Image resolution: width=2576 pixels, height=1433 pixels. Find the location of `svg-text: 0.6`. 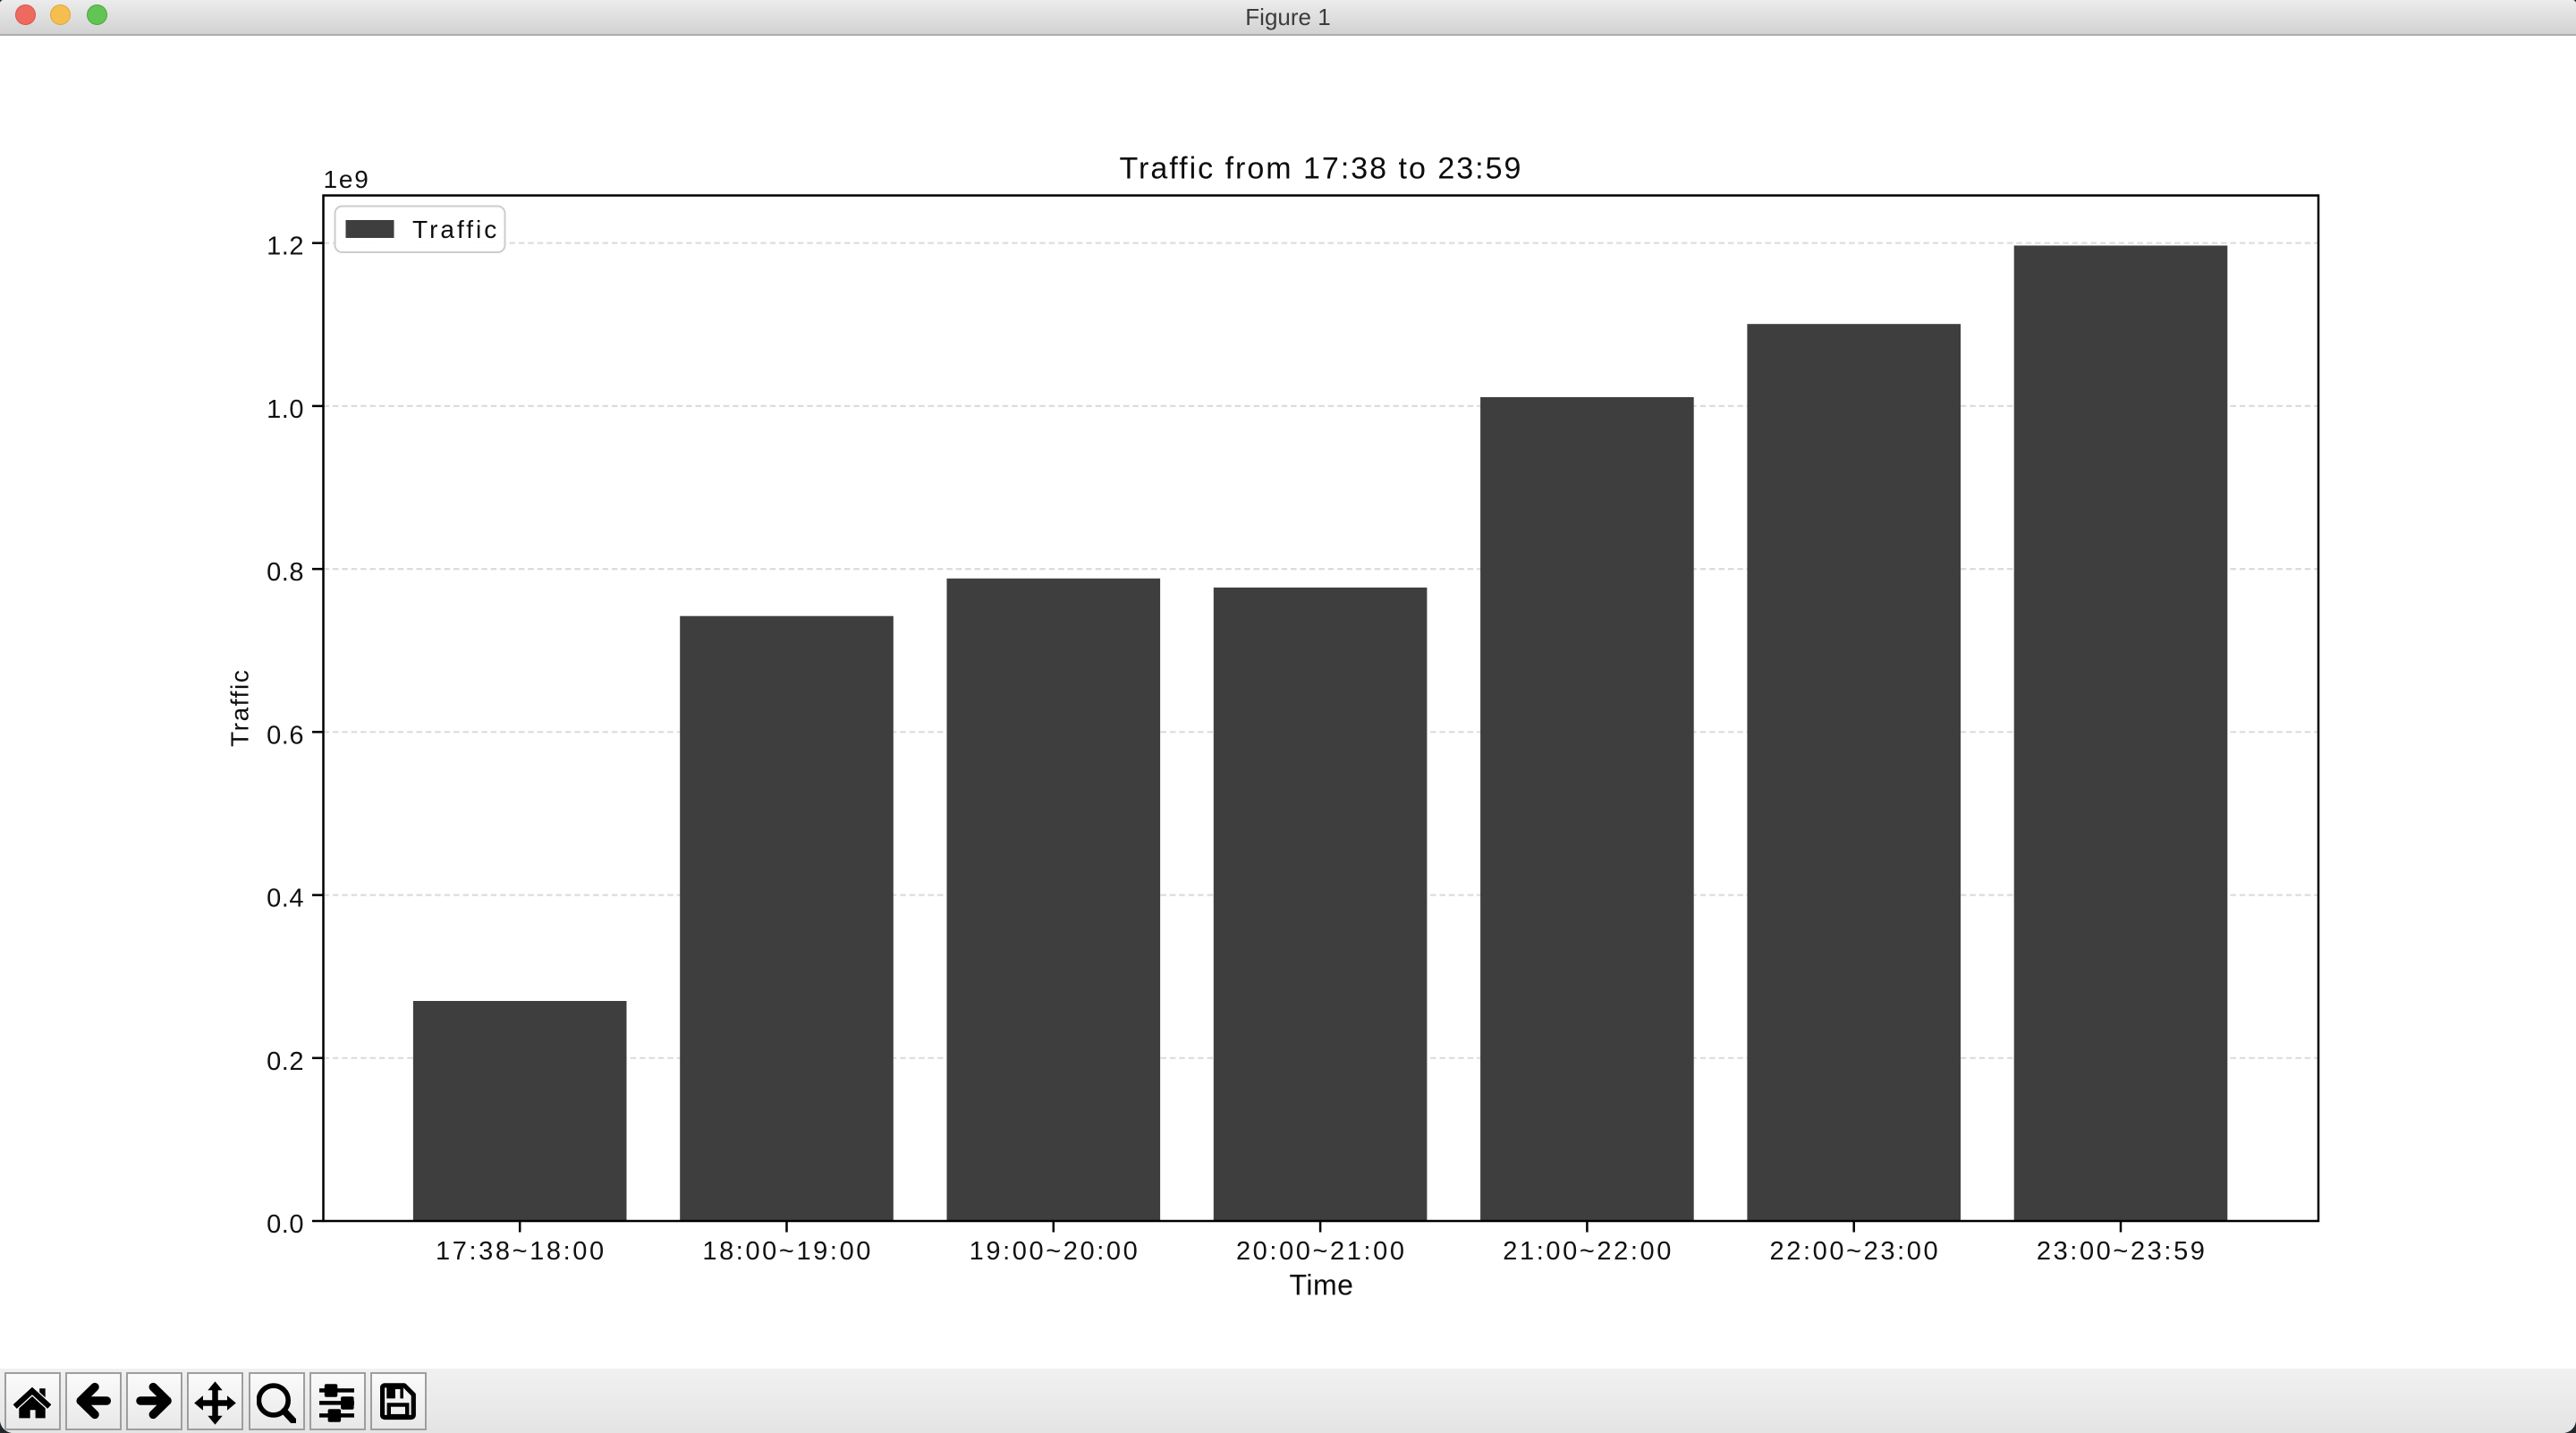

svg-text: 0.6 is located at coordinates (285, 735).